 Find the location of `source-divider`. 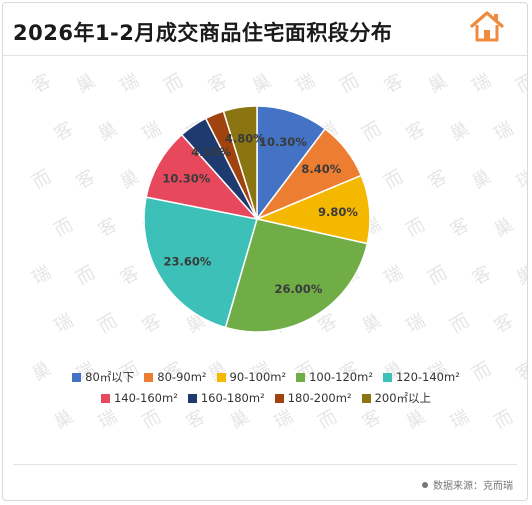

source-divider is located at coordinates (265, 464).